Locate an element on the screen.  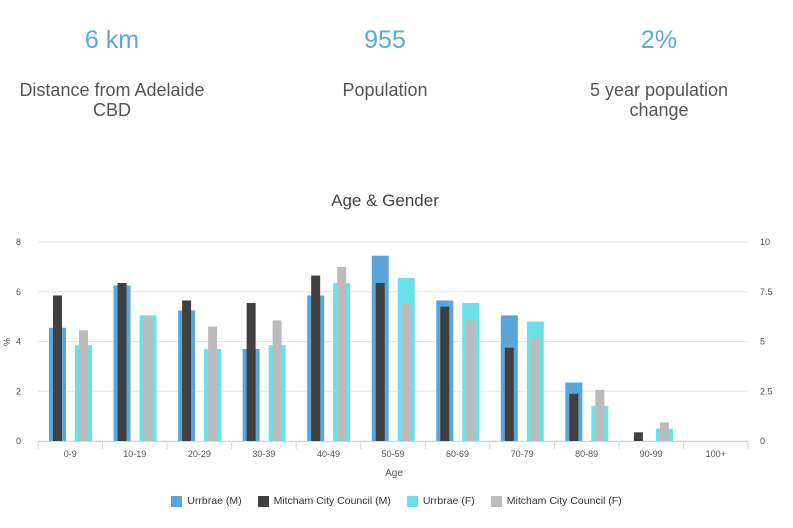
y-tick-label-right: 0 is located at coordinates (762, 441).